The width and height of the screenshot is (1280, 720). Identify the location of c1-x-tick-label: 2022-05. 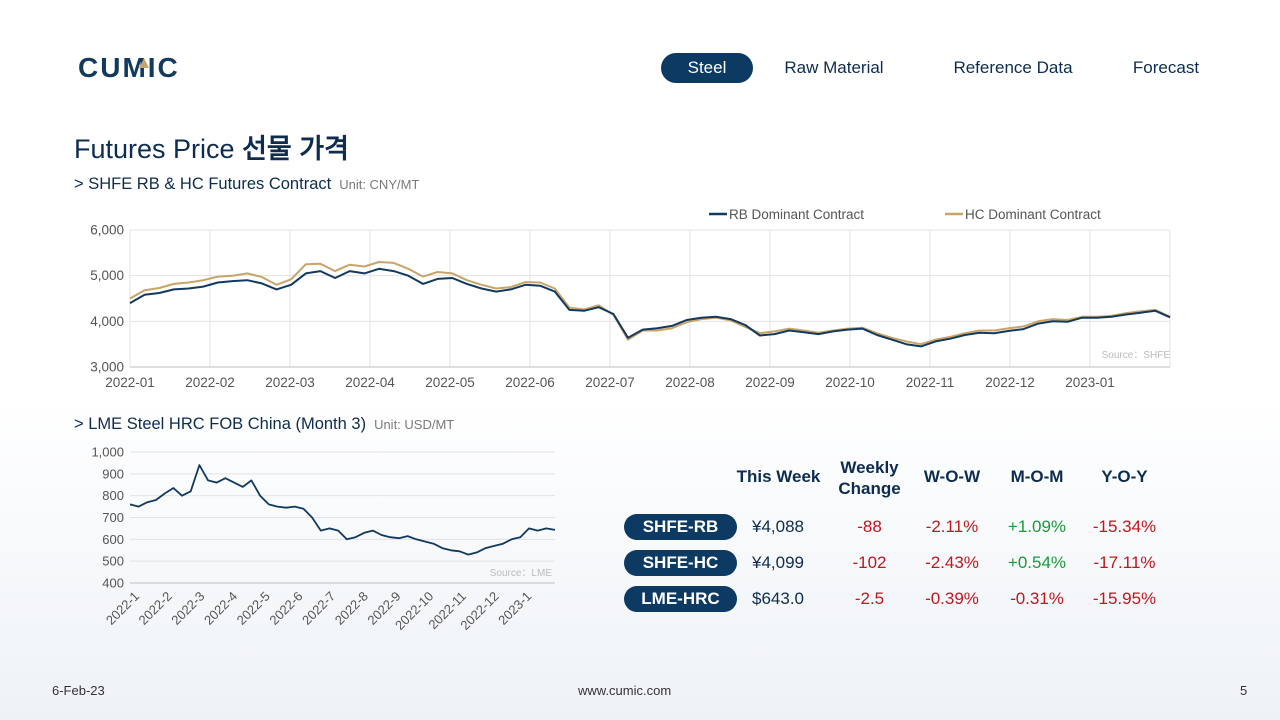
(450, 382).